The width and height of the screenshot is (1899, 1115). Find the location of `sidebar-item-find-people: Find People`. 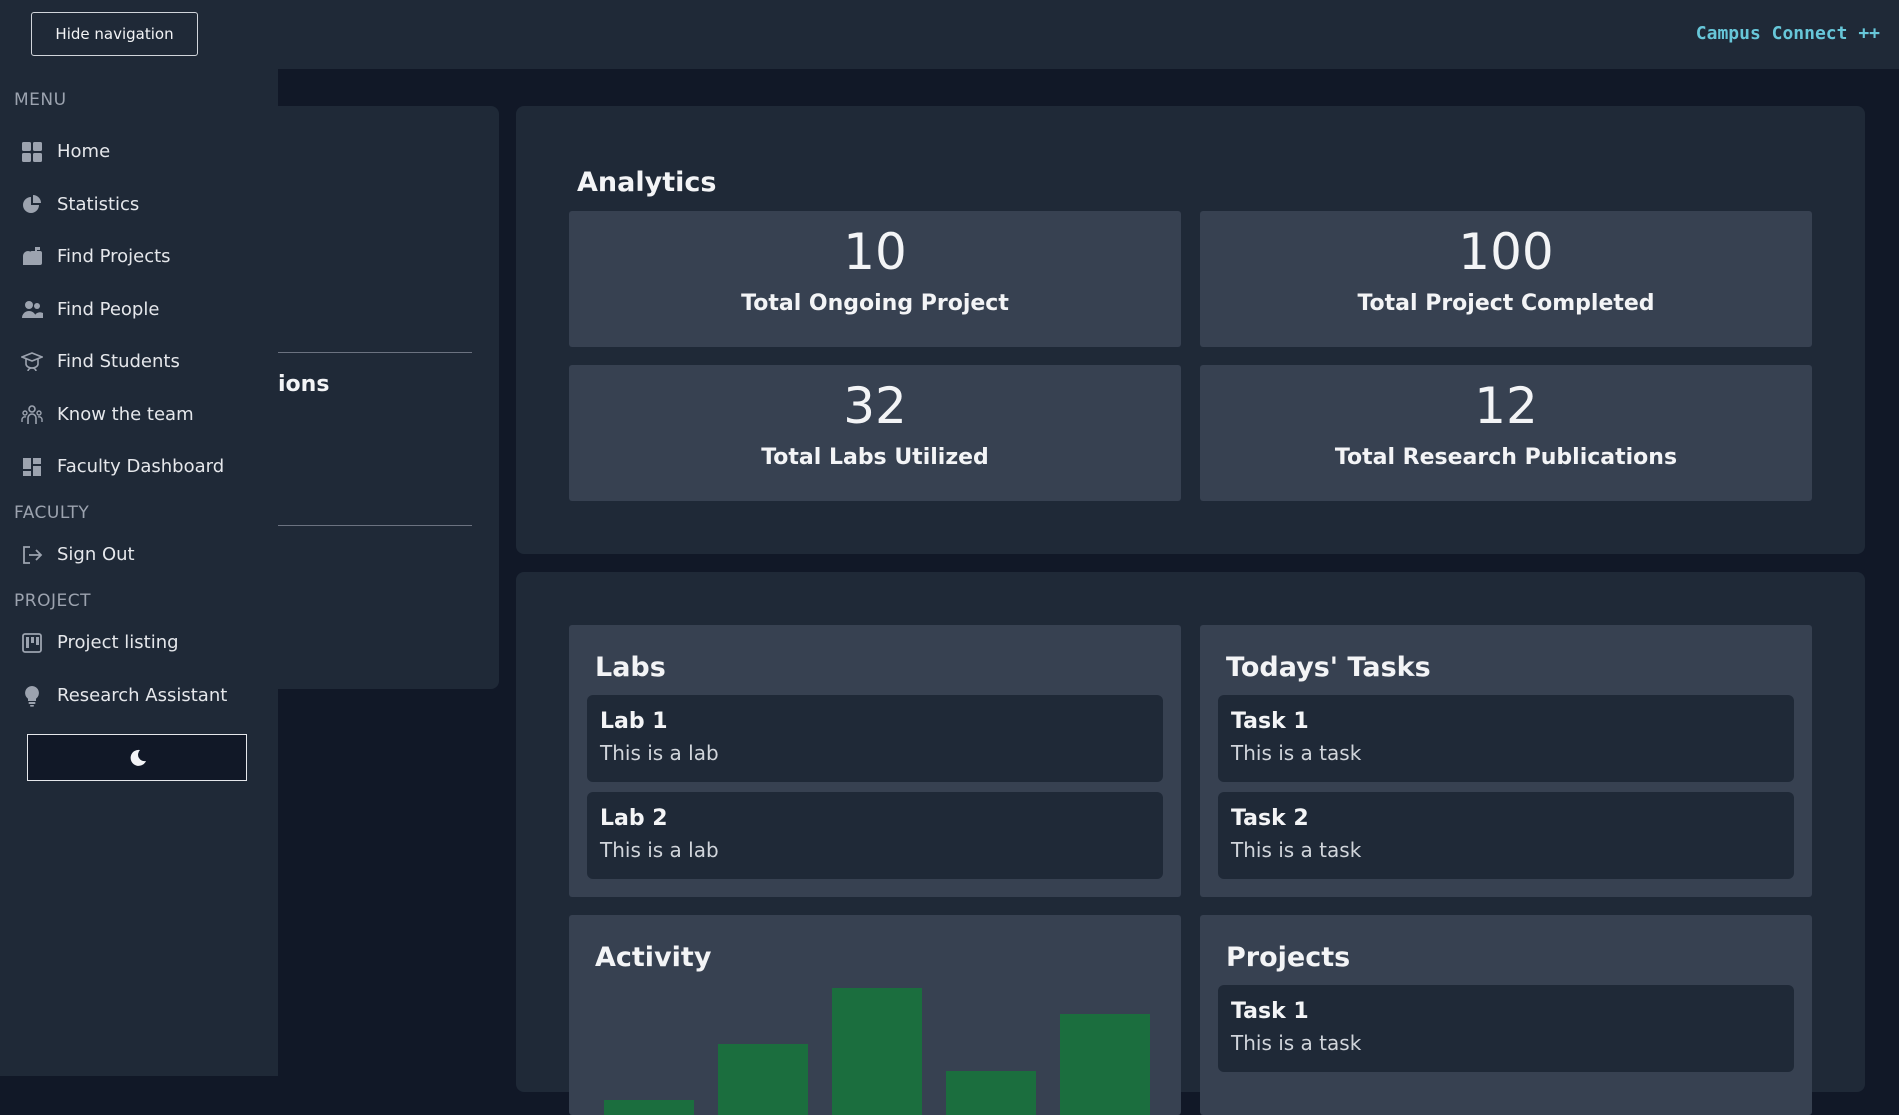

sidebar-item-find-people: Find People is located at coordinates (139, 310).